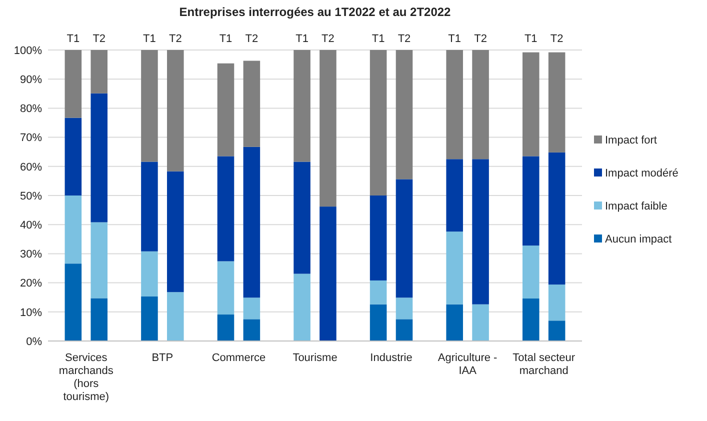 The height and width of the screenshot is (421, 707). I want to click on y-tick-label: 60%, so click(31, 167).